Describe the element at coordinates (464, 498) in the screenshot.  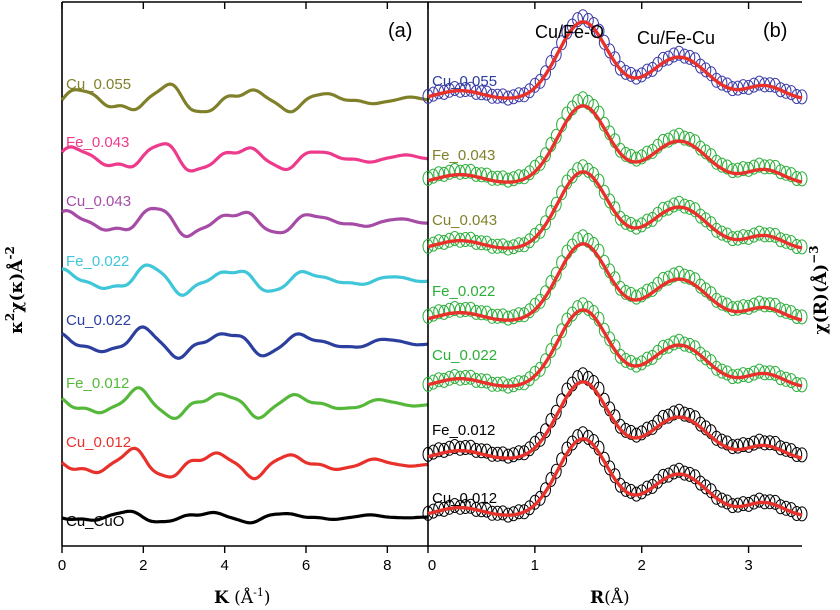
I see `panel-b-series-label: Cu_0.012` at that location.